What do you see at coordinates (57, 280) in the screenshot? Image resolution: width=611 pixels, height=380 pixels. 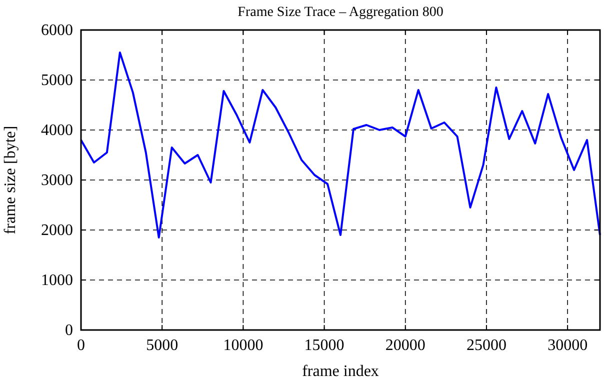 I see `y-tick-label: 1000` at bounding box center [57, 280].